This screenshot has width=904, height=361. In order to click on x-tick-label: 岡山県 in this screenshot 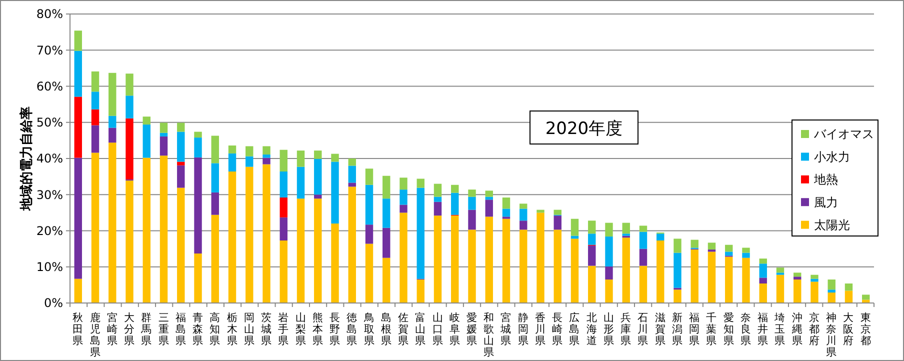, I will do `click(249, 329)`.